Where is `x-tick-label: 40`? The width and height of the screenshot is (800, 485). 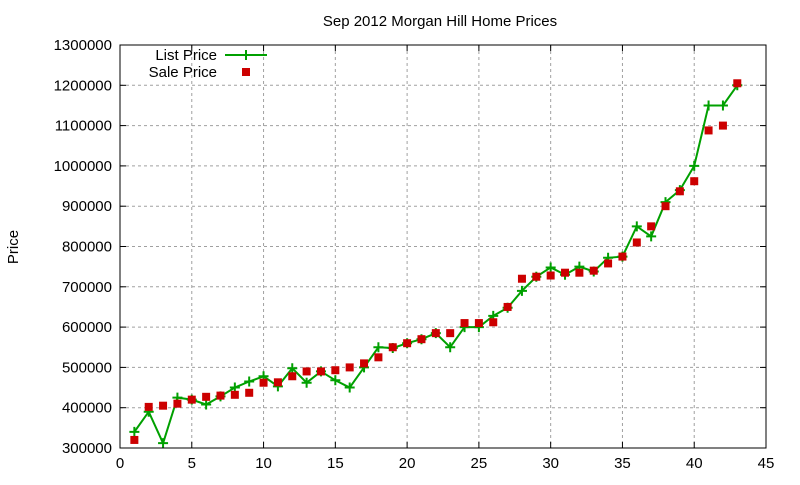 x-tick-label: 40 is located at coordinates (694, 463).